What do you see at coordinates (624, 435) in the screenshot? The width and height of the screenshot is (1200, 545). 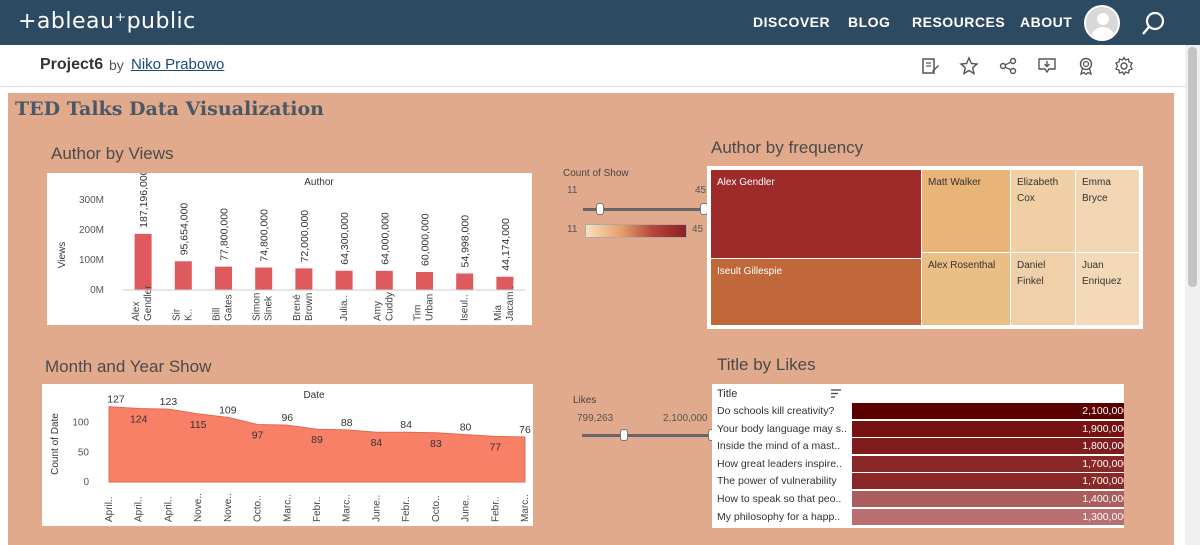 I see `likes-slider-min-handle` at bounding box center [624, 435].